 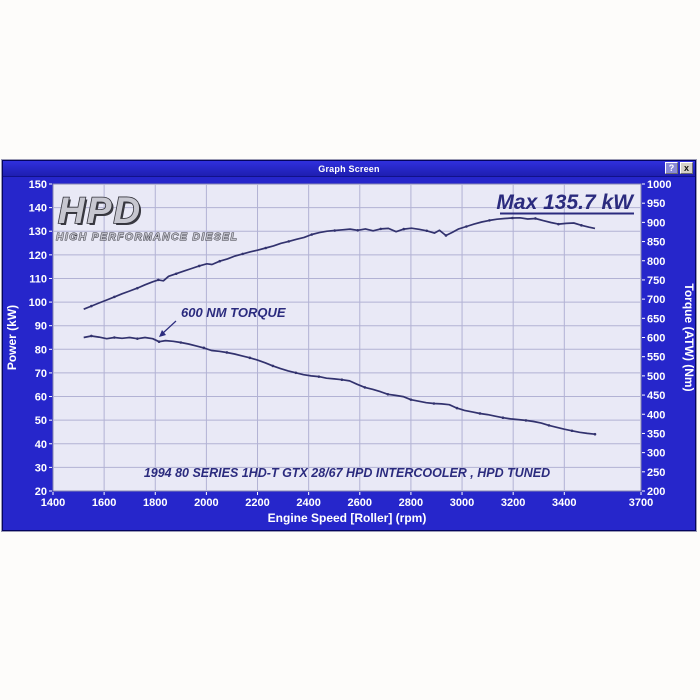 I want to click on close-button: x, so click(x=686, y=168).